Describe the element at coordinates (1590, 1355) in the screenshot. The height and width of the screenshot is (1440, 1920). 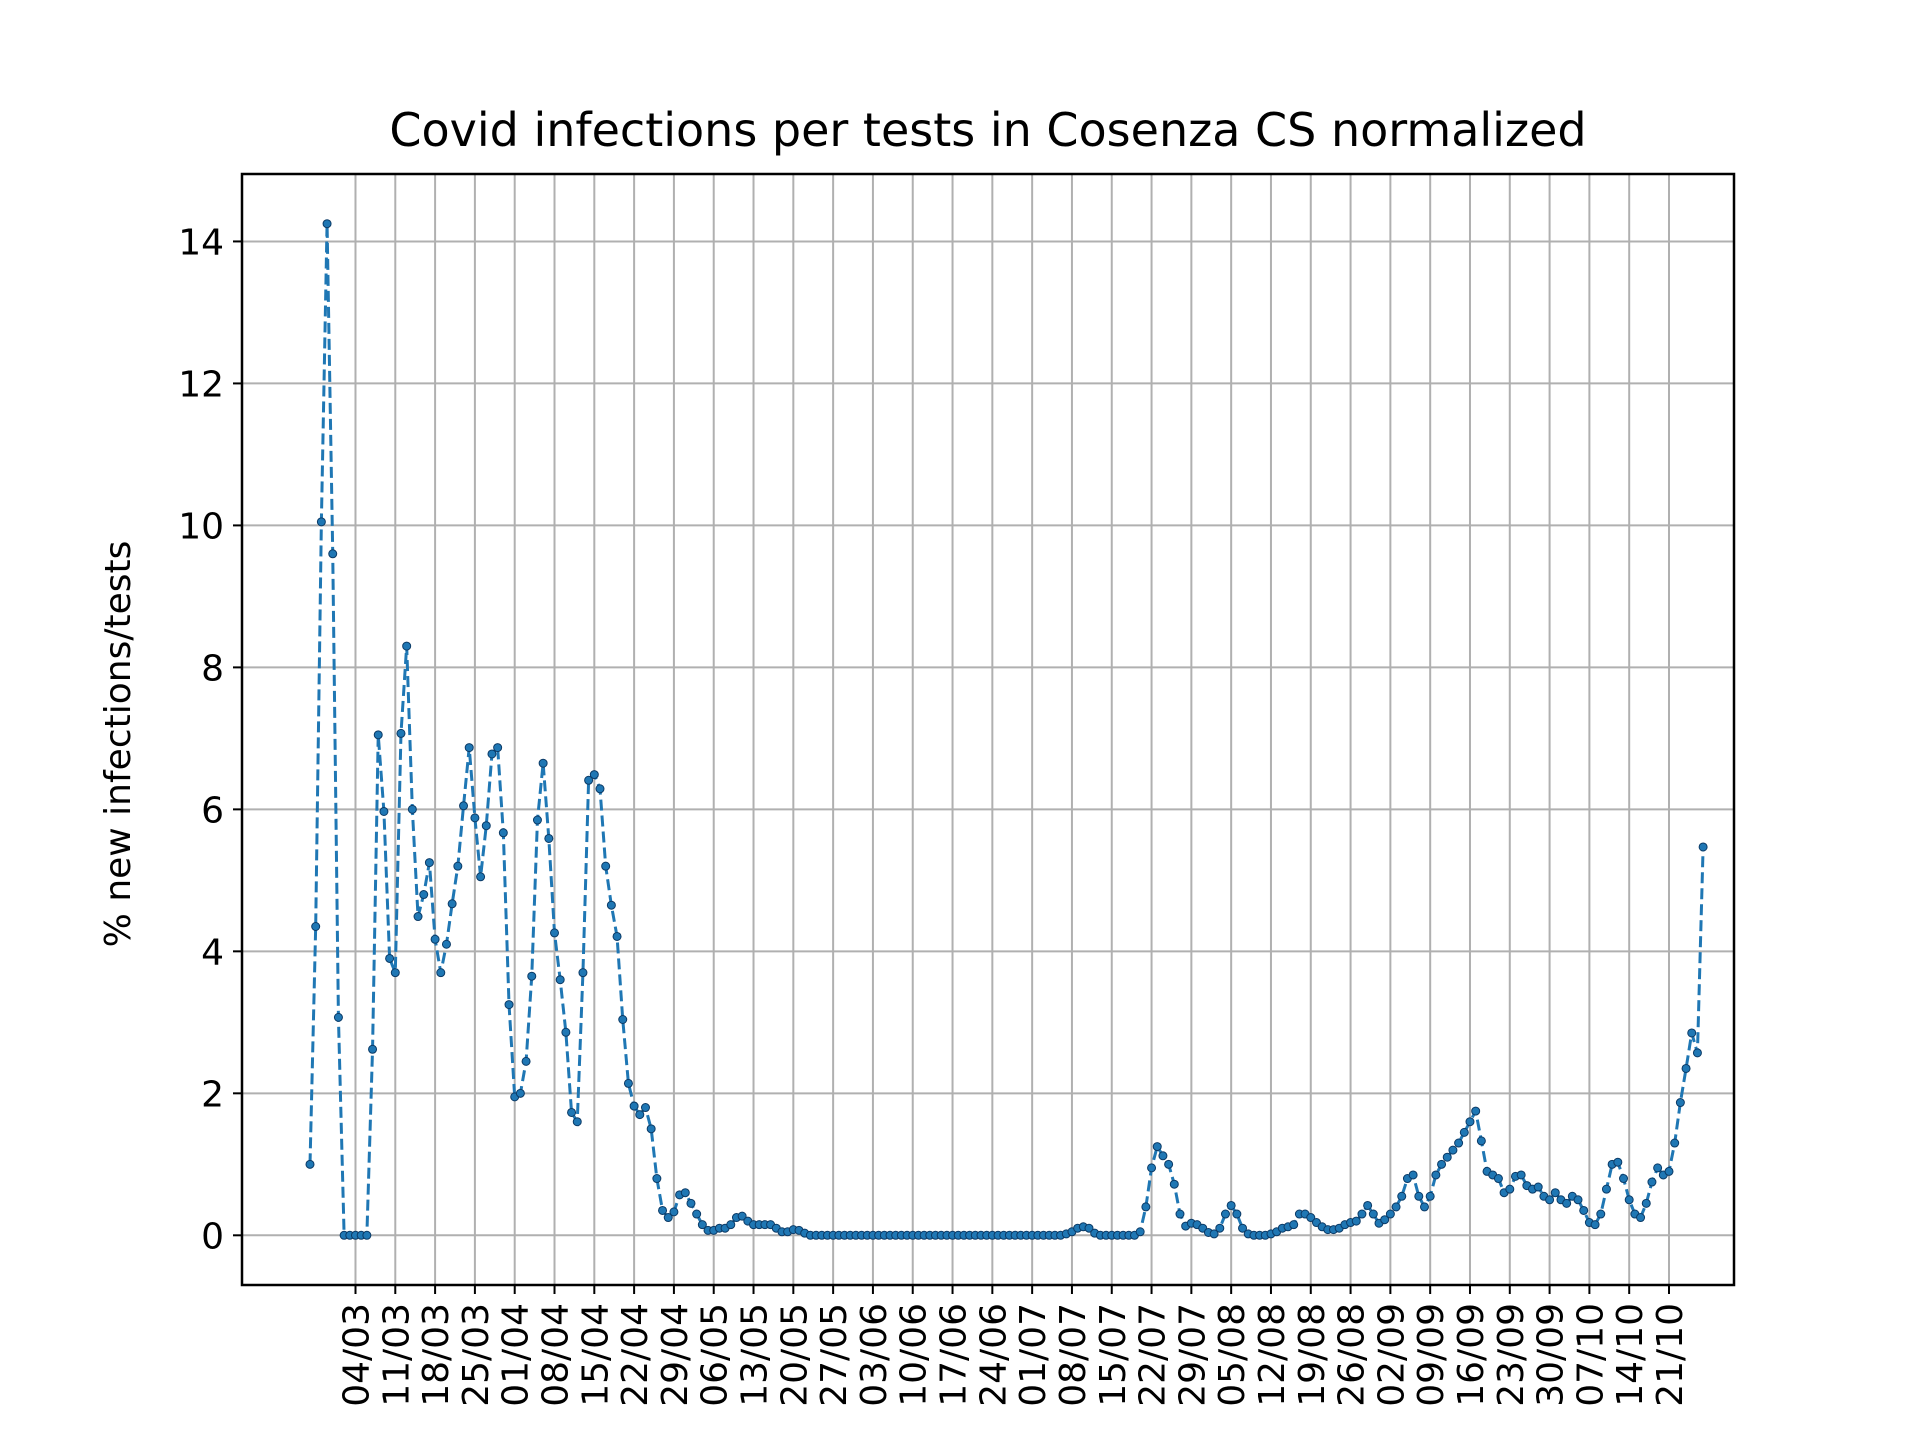
I see `x-tick-label: 07/10` at that location.